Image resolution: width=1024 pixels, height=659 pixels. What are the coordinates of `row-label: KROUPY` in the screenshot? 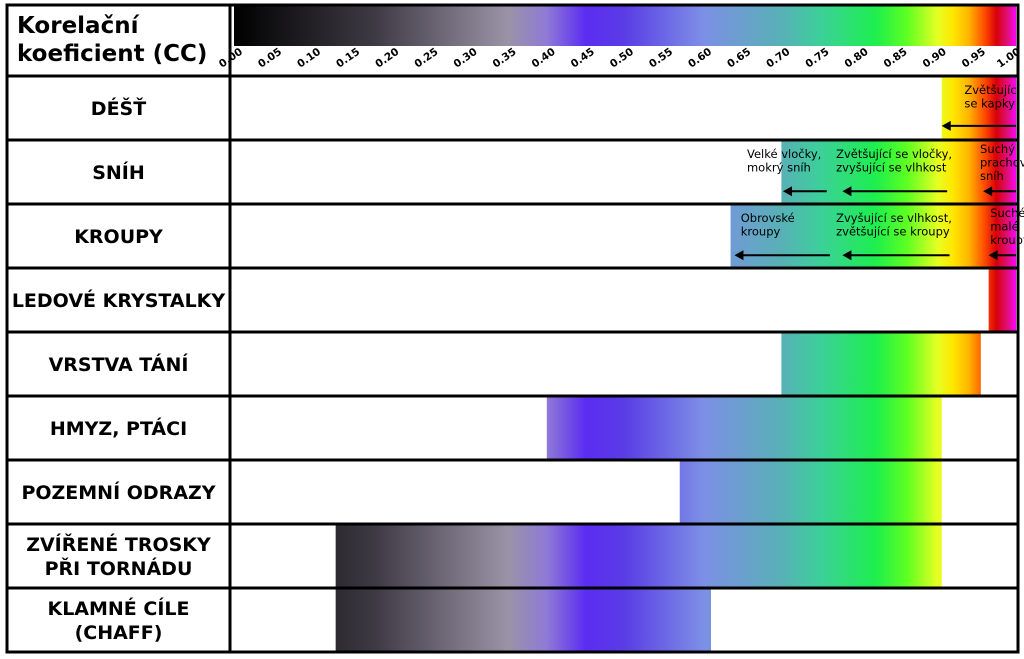 It's located at (118, 237).